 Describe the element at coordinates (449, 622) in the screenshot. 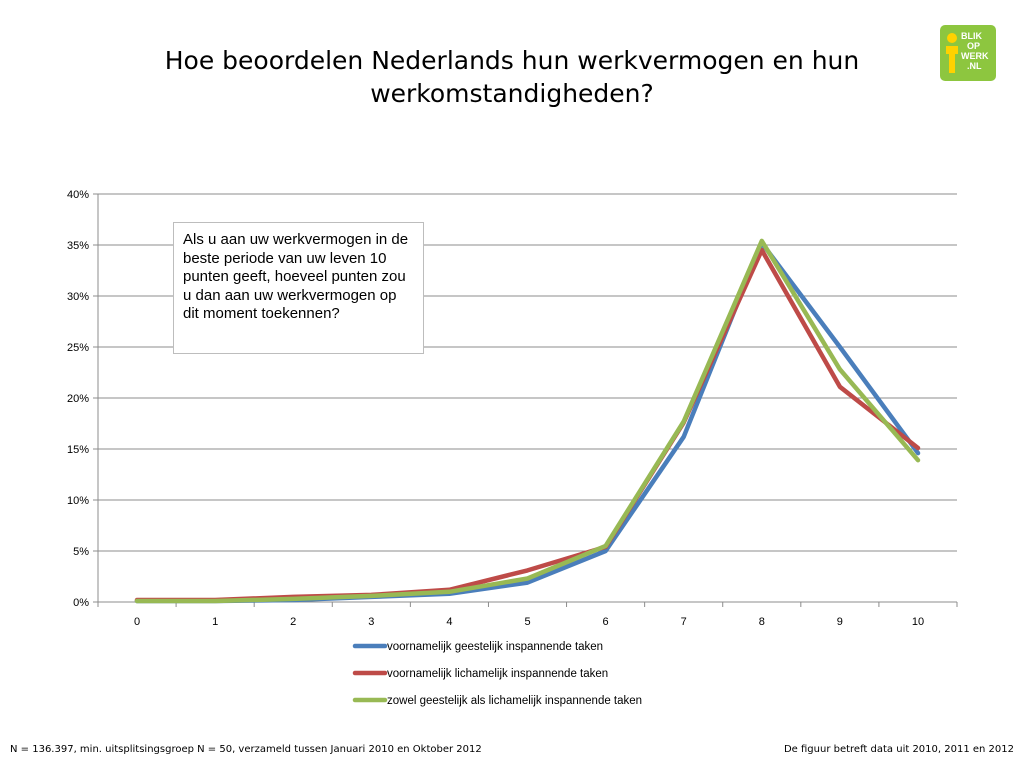

I see `x-tick-label: 4` at that location.